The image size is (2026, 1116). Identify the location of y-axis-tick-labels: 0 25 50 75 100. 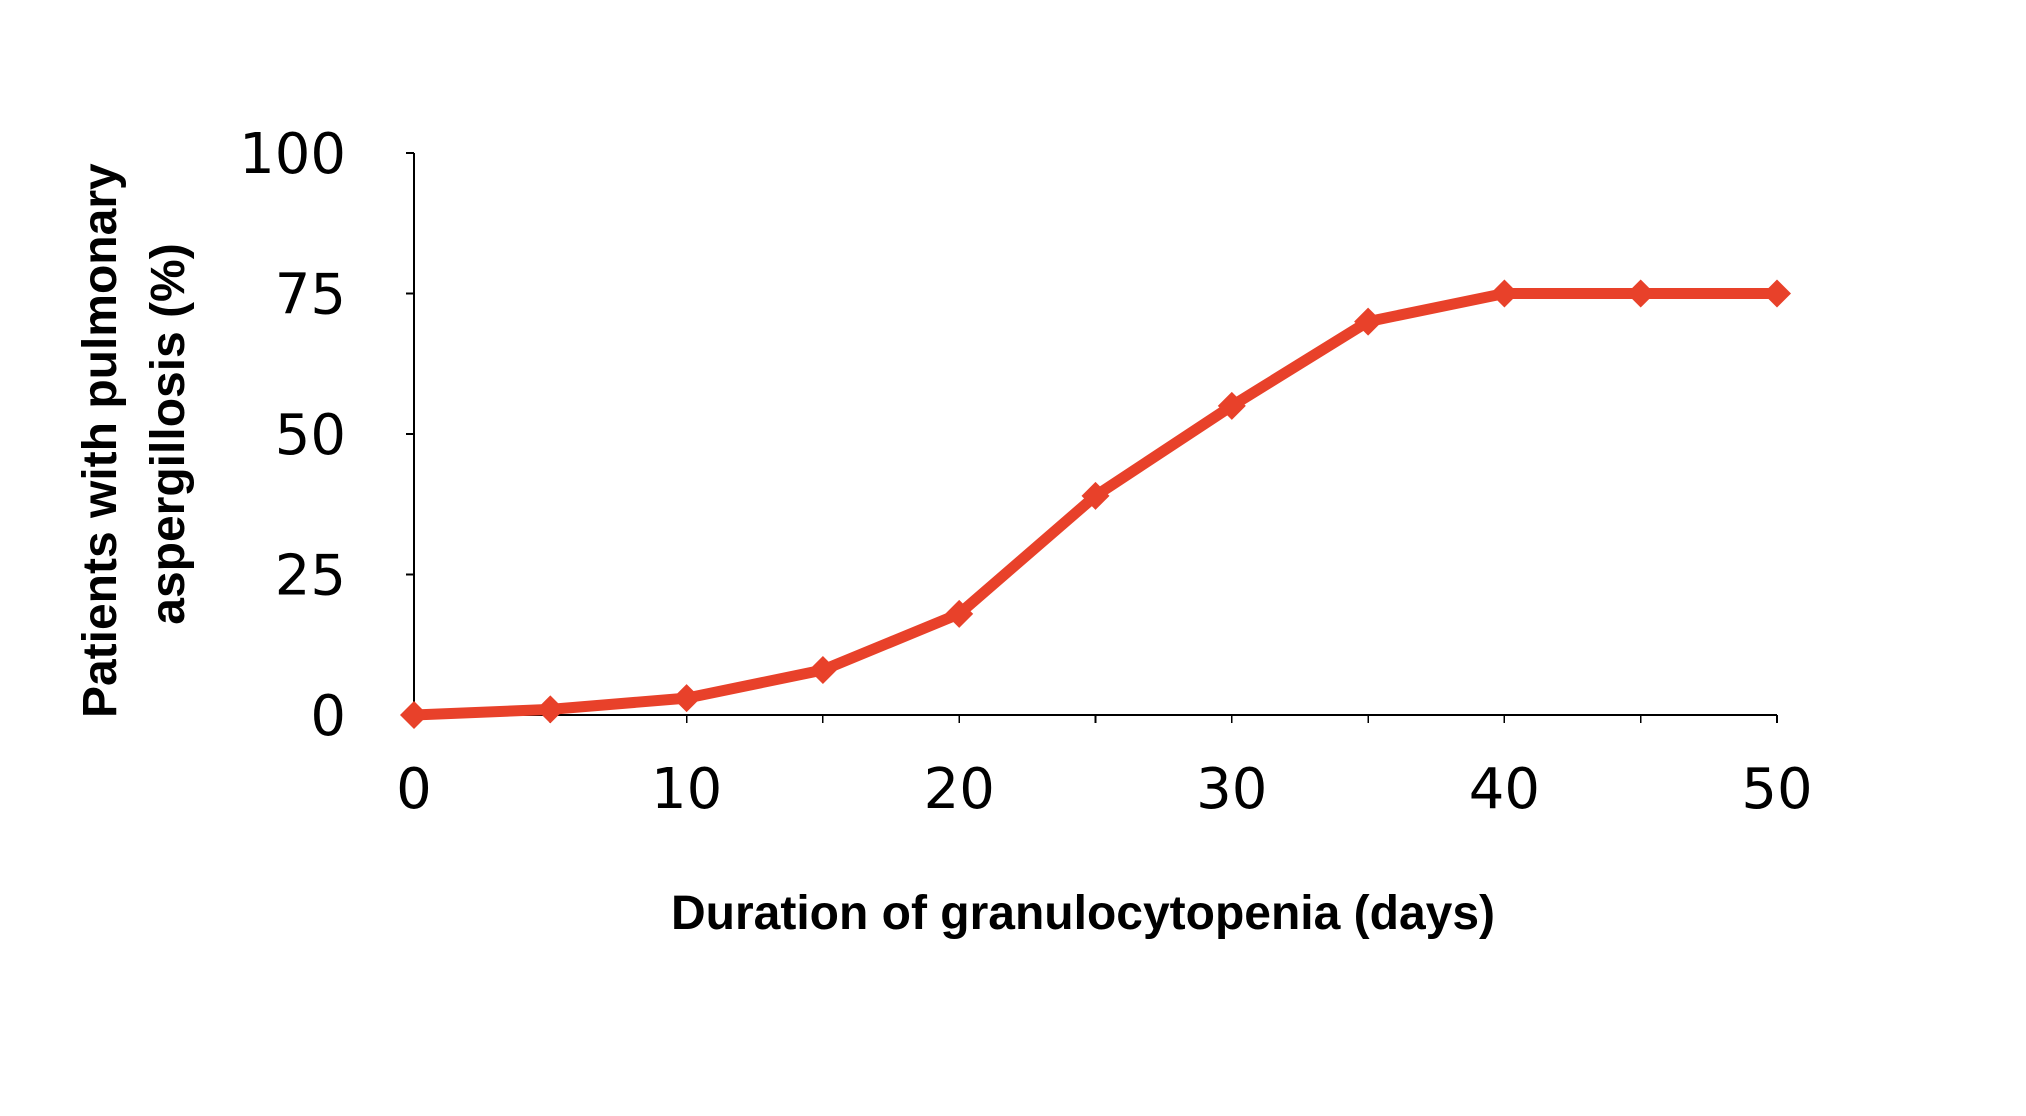
(292, 435).